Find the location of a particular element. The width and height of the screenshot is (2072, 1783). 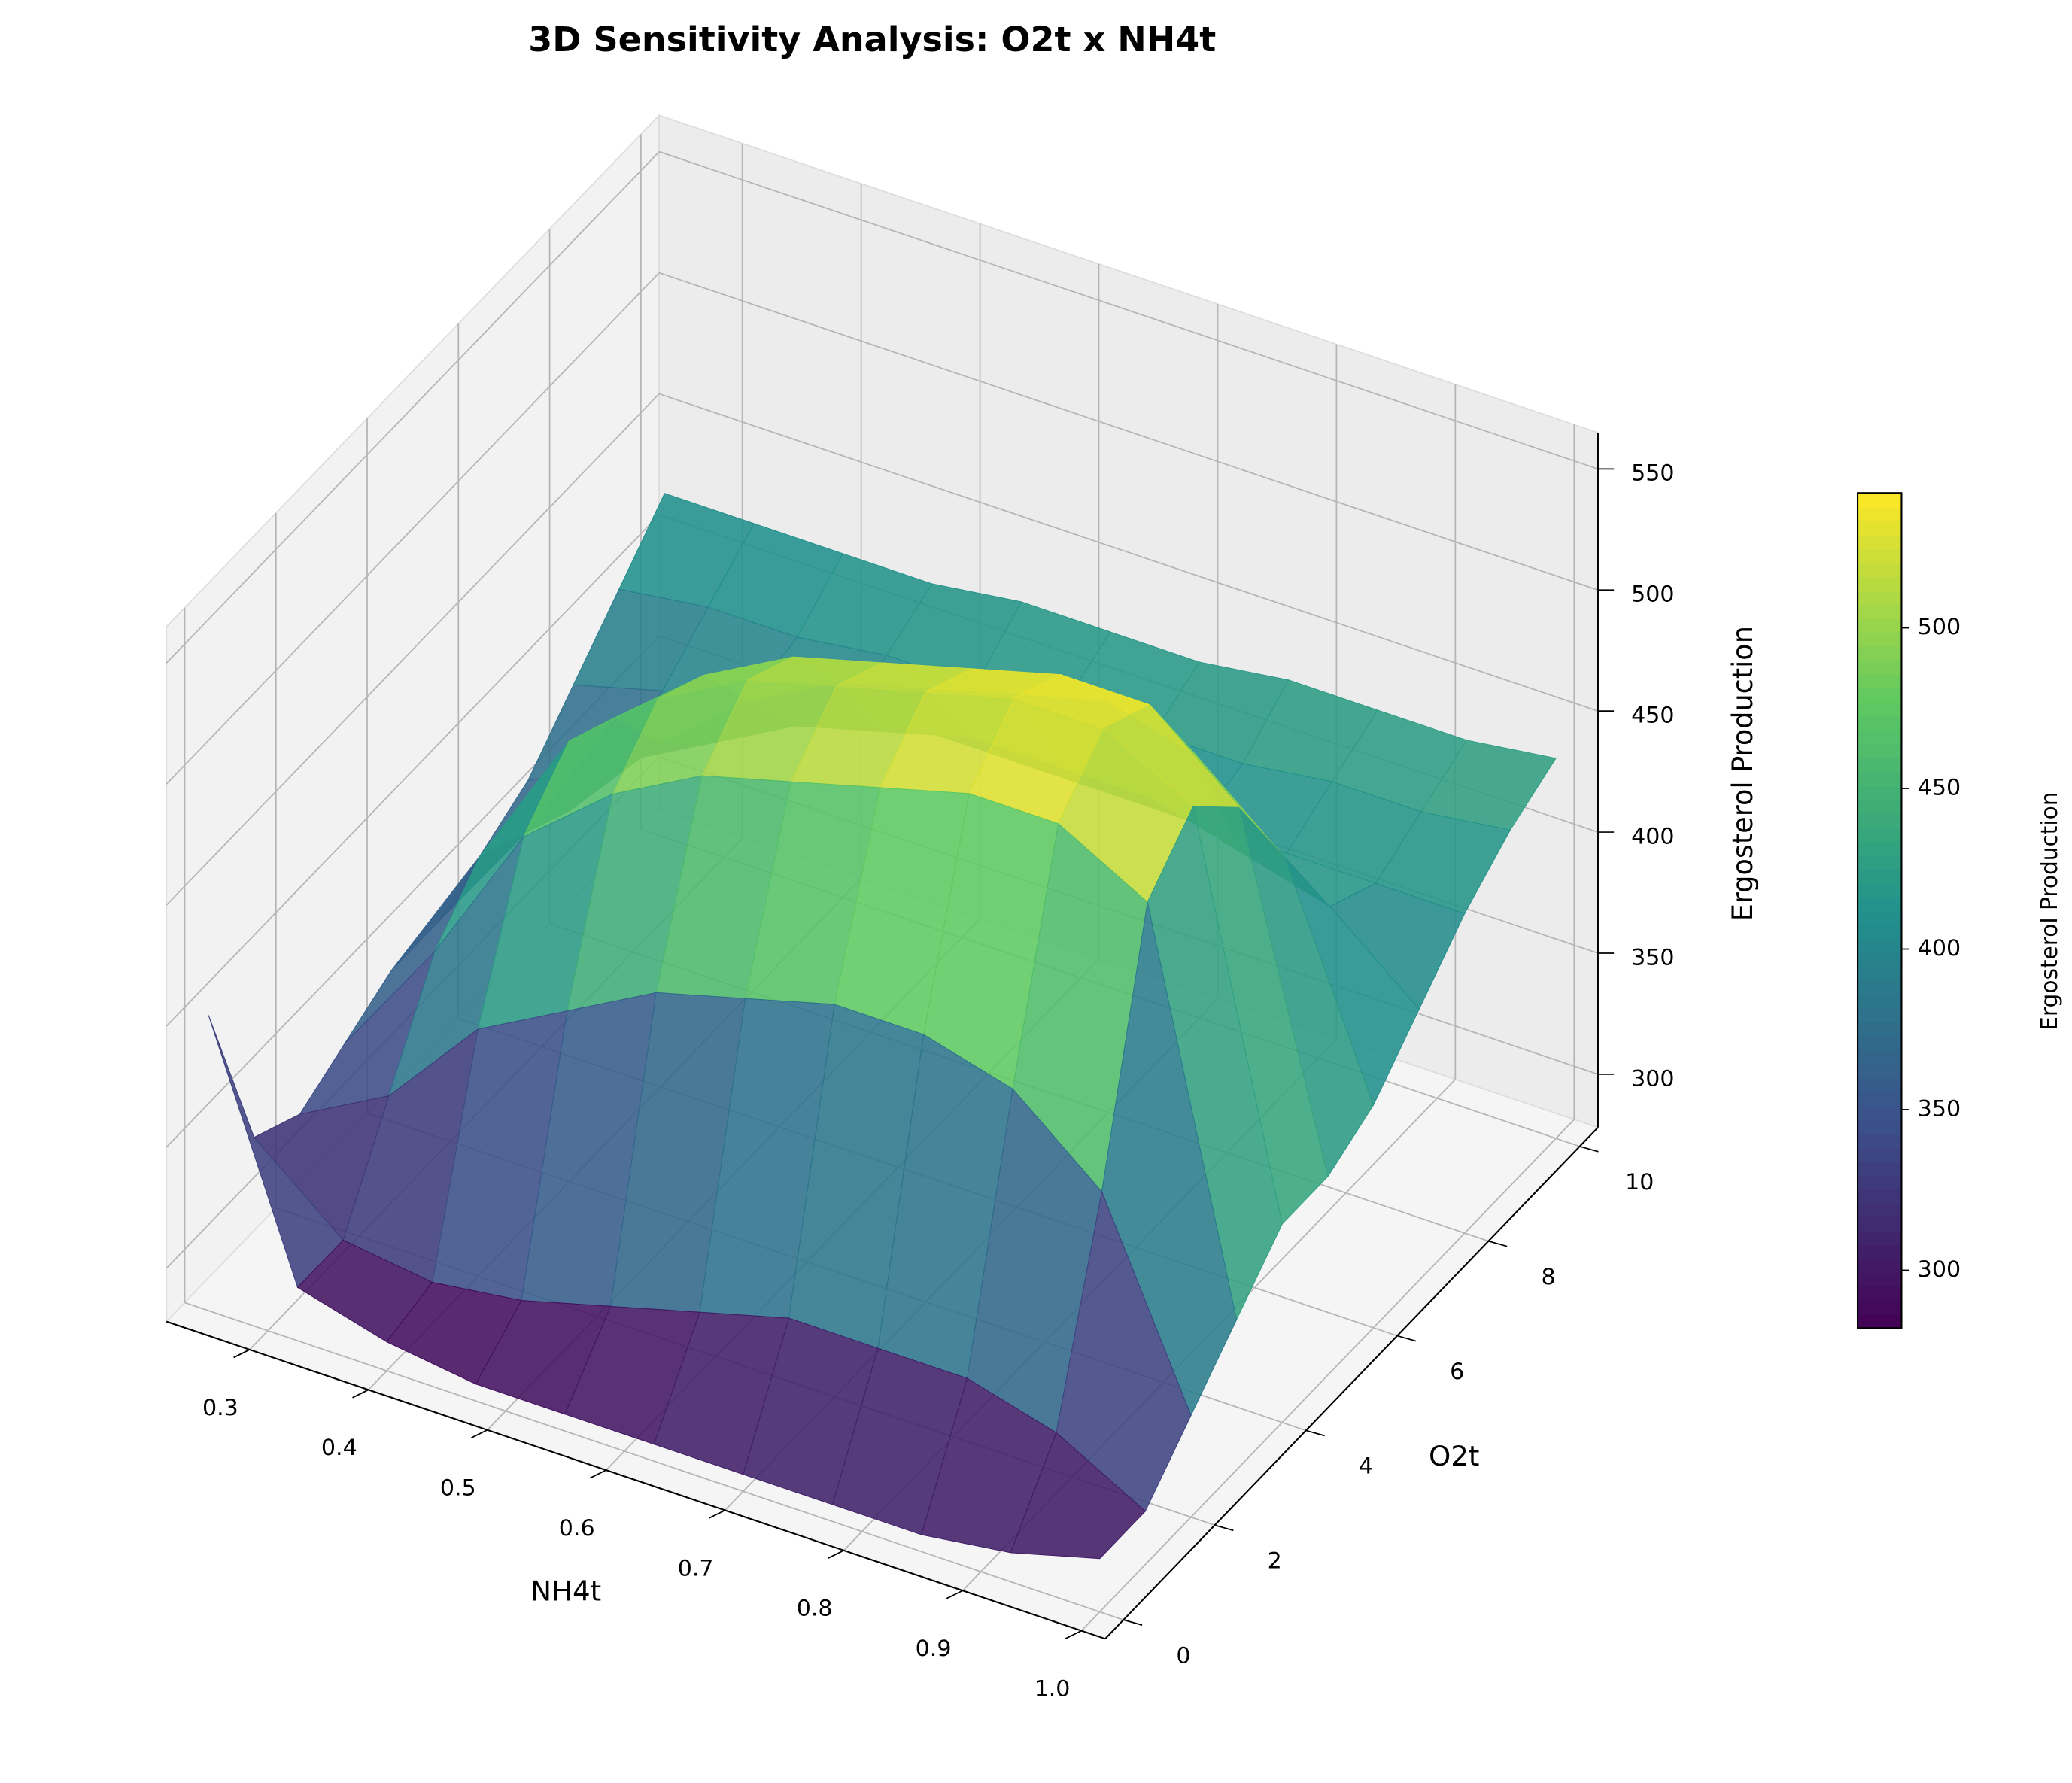

chart-title: 3D Sensitivity Analysis: O2t x NH4t is located at coordinates (872, 39).